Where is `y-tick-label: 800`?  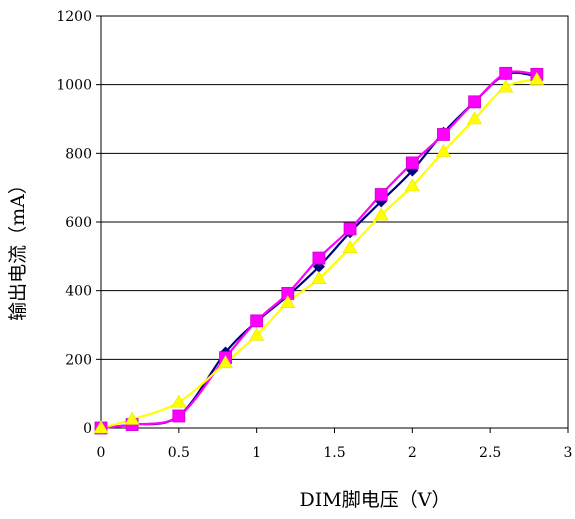 y-tick-label: 800 is located at coordinates (78, 154).